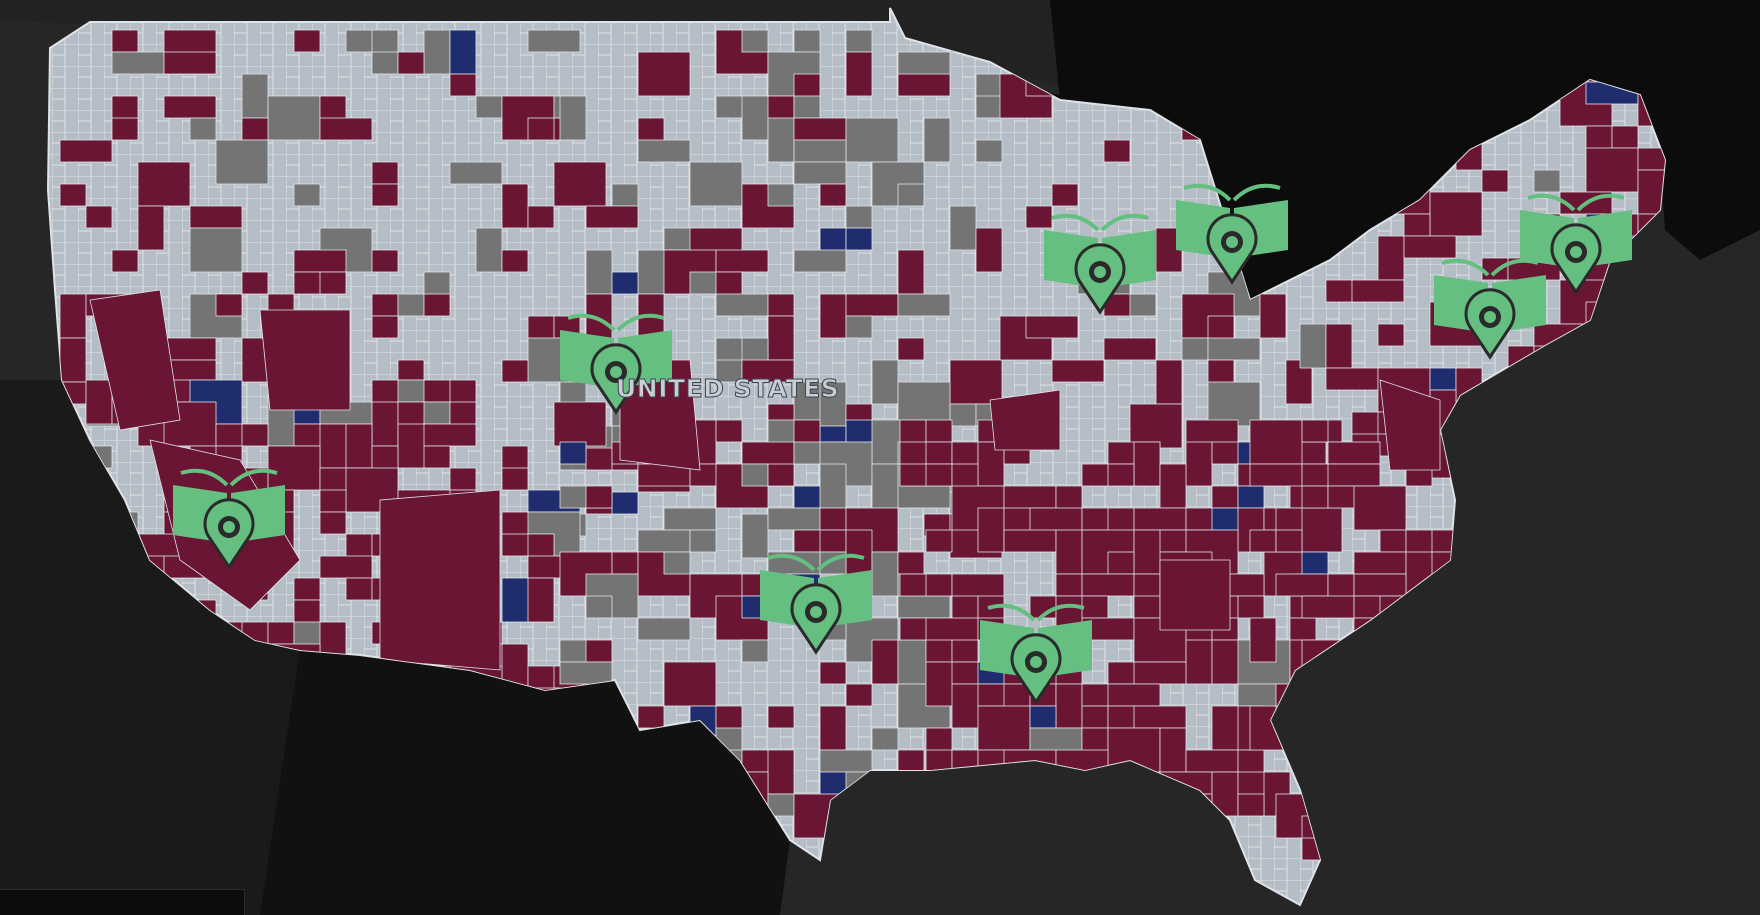 This screenshot has width=1760, height=915. What do you see at coordinates (1036, 654) in the screenshot?
I see `library-marker-louisiana` at bounding box center [1036, 654].